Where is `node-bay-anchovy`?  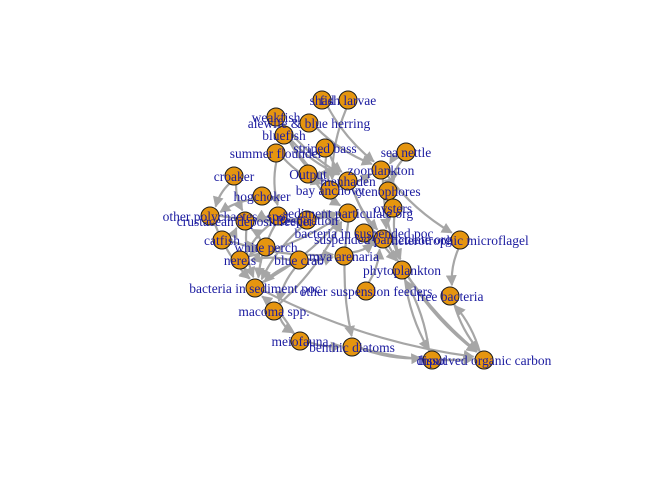 node-bay-anchovy is located at coordinates (330, 190).